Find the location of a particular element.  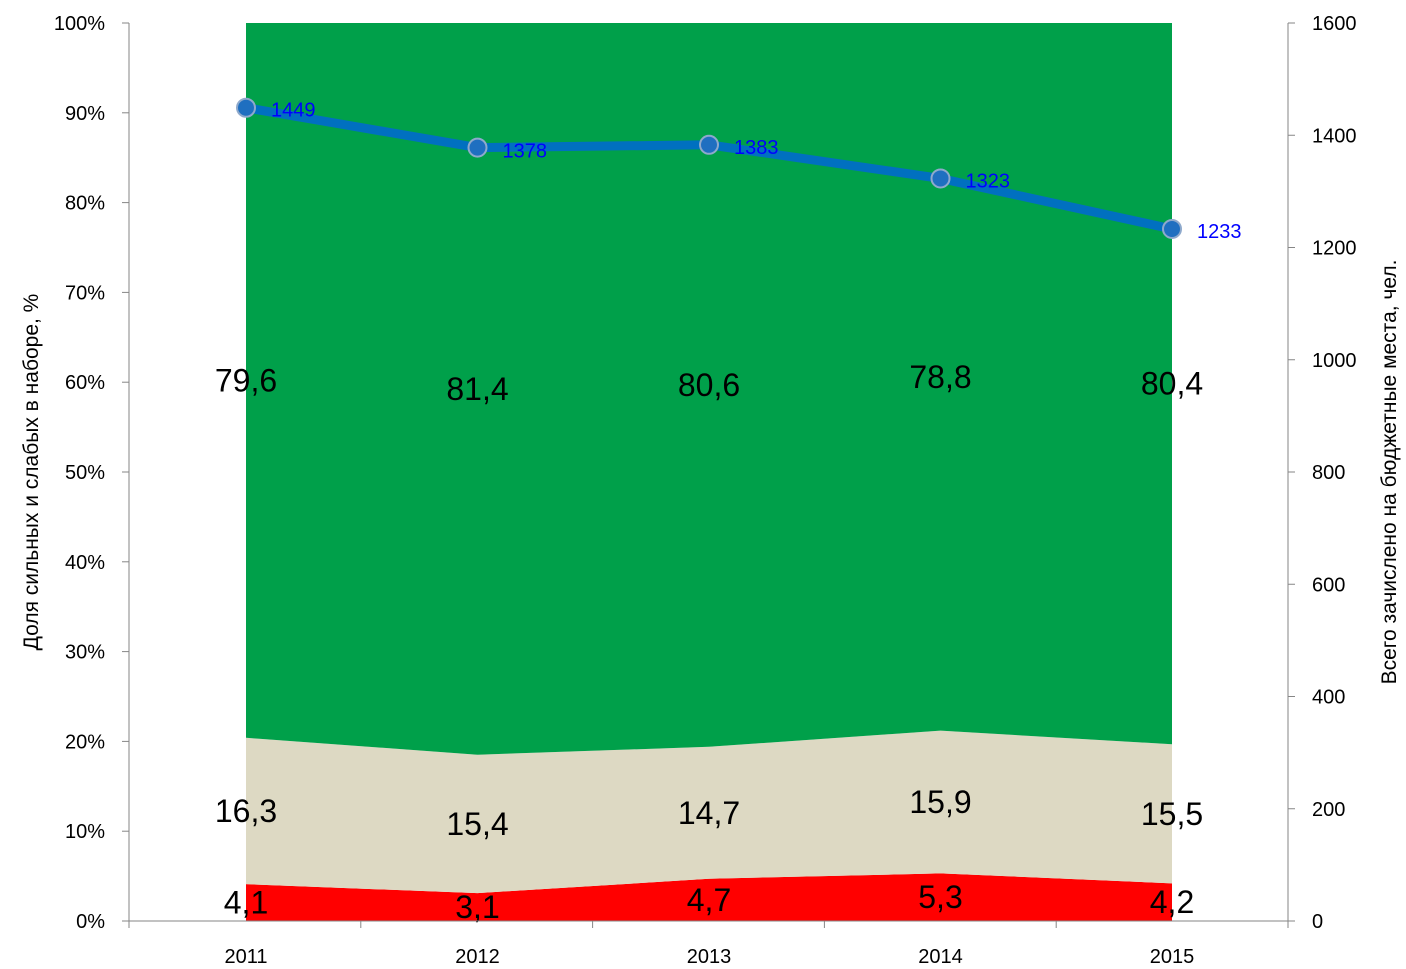

y-left-tick-label: 30% is located at coordinates (85, 653).